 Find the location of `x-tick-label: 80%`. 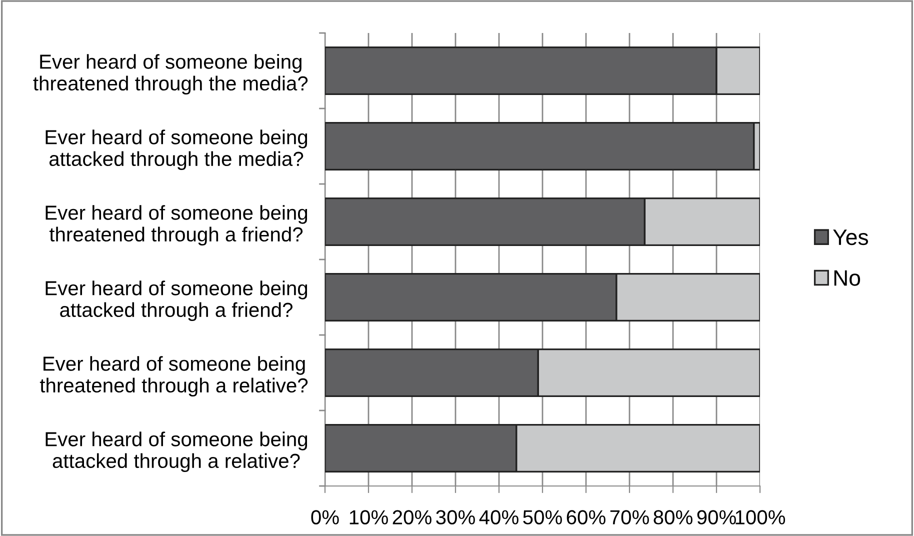

x-tick-label: 80% is located at coordinates (673, 517).